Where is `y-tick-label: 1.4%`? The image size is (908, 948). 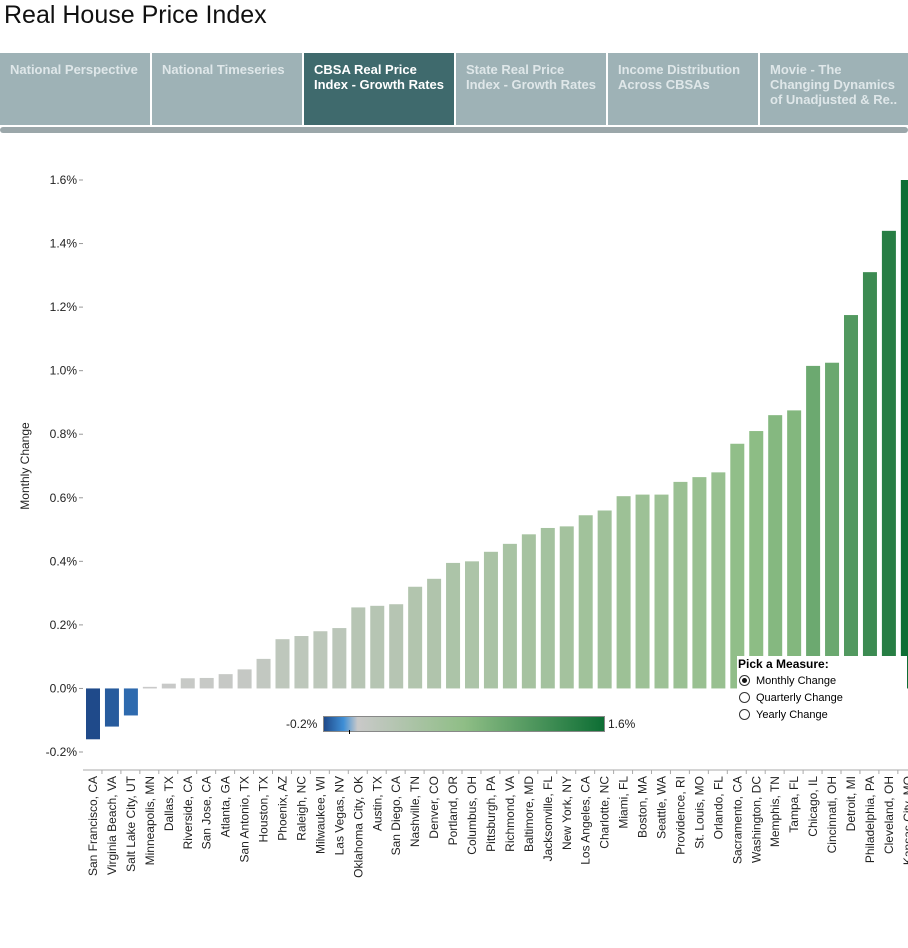
y-tick-label: 1.4% is located at coordinates (64, 244).